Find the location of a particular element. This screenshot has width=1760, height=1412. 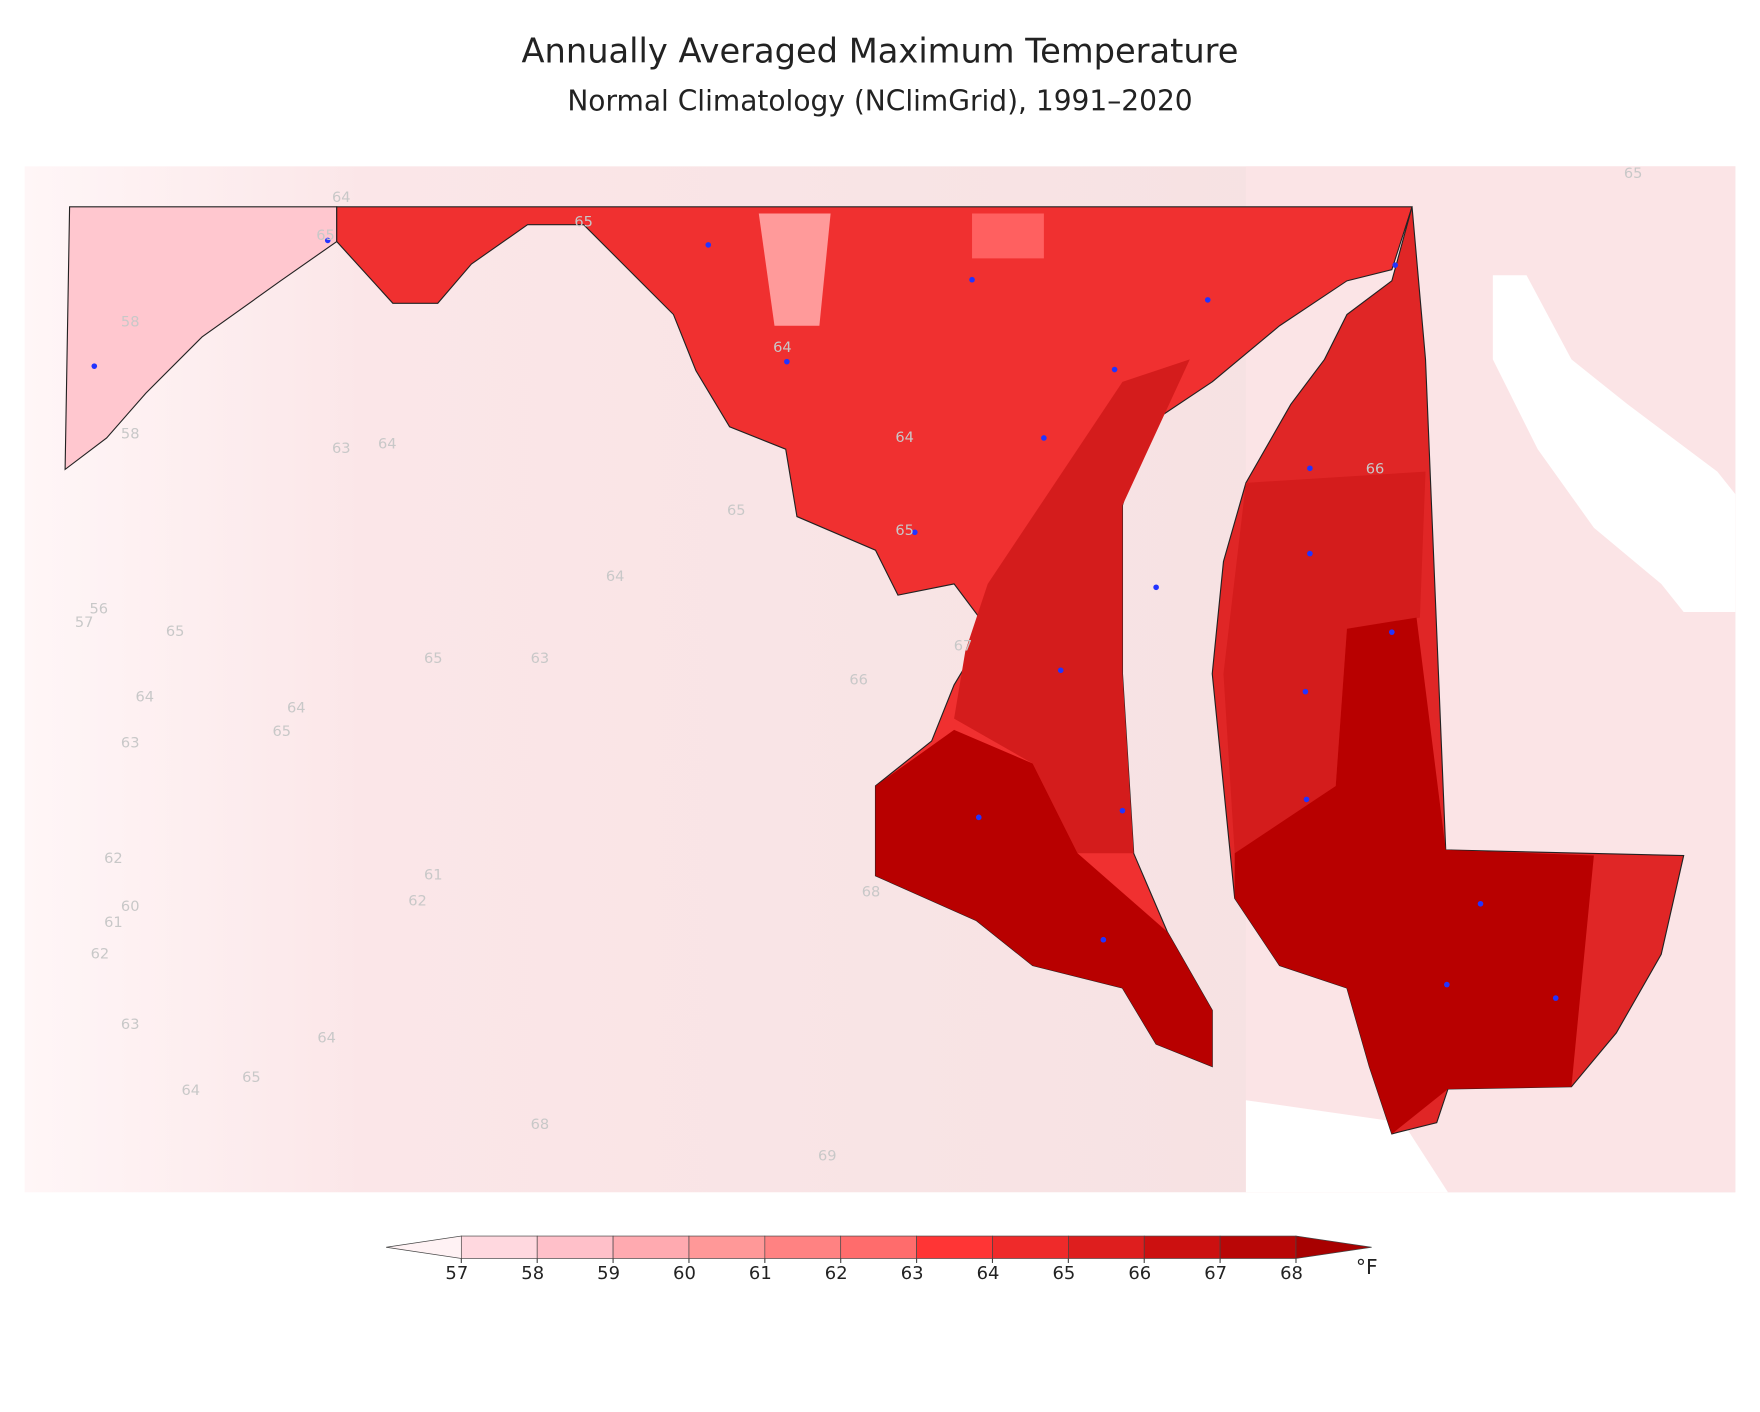

colorbar-tick-label: 62 is located at coordinates (836, 1273).